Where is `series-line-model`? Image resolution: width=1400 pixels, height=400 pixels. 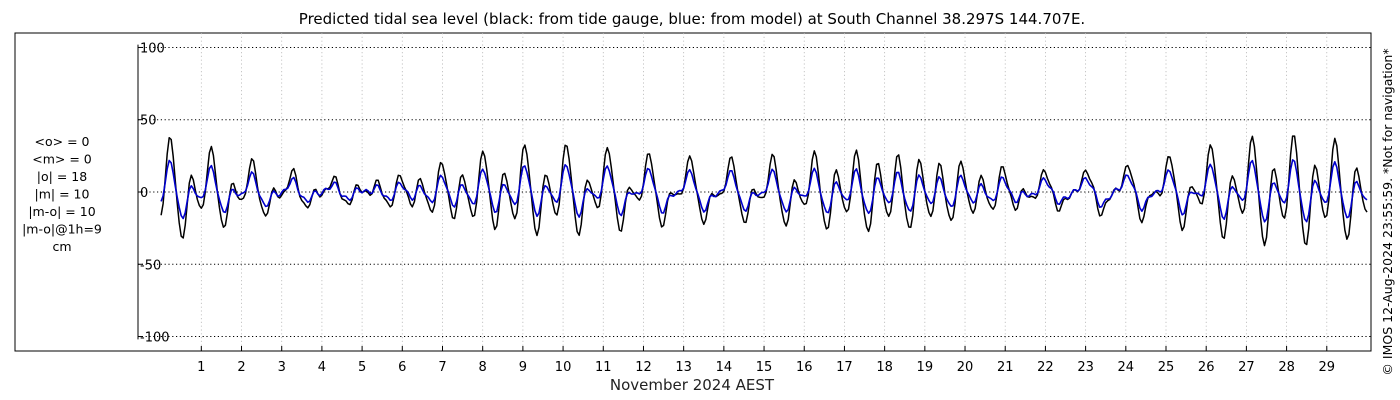 series-line-model is located at coordinates (764, 191).